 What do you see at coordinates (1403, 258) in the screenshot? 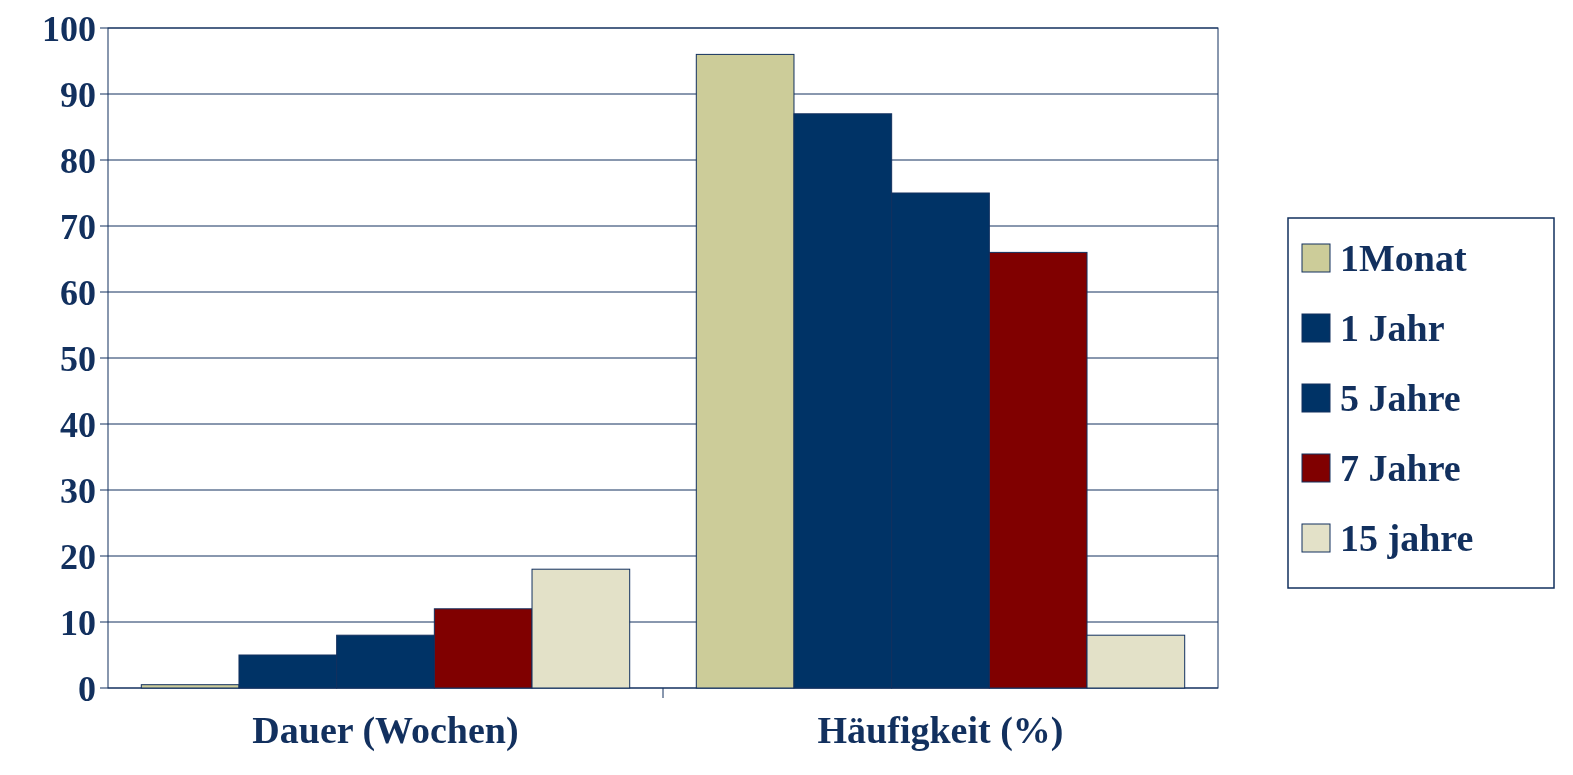
I see `legend-label: 1Monat` at bounding box center [1403, 258].